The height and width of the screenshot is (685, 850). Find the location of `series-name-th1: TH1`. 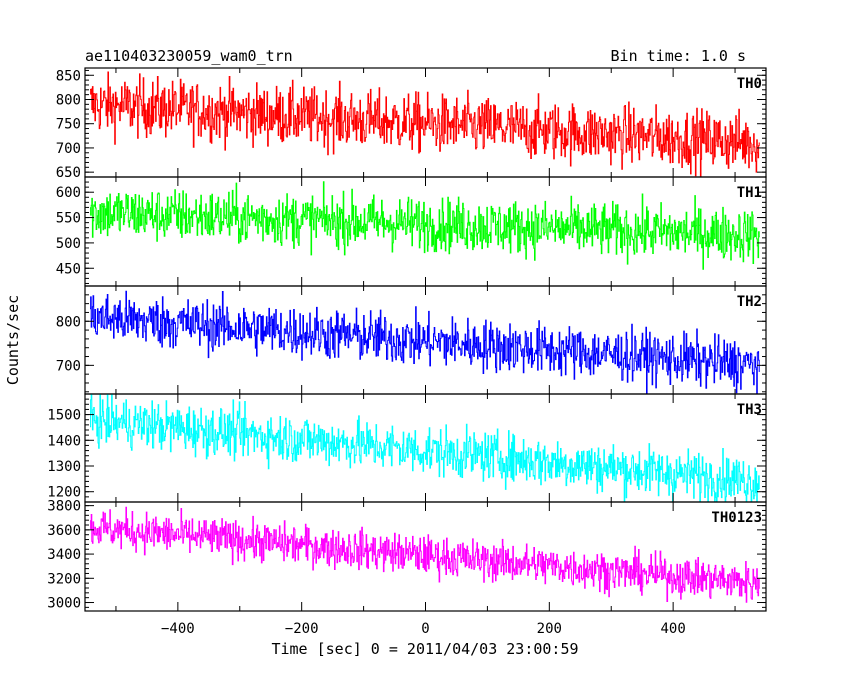

series-name-th1: TH1 is located at coordinates (749, 193).